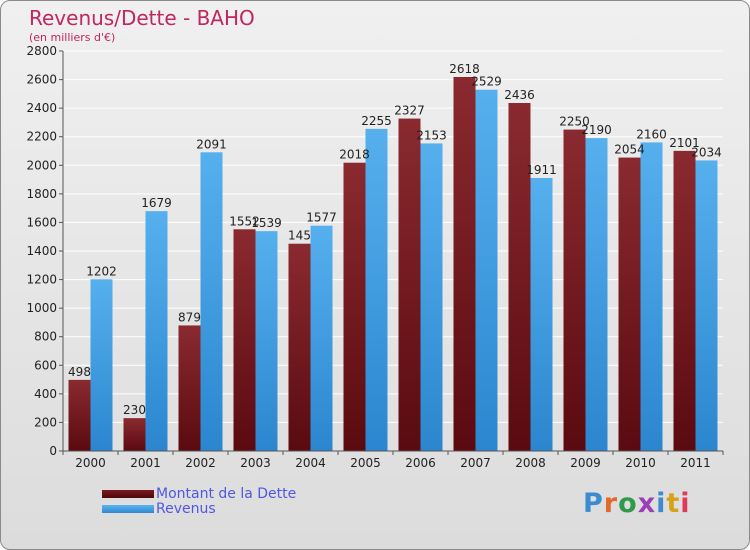  What do you see at coordinates (651, 134) in the screenshot?
I see `revenue-value-label: 2160` at bounding box center [651, 134].